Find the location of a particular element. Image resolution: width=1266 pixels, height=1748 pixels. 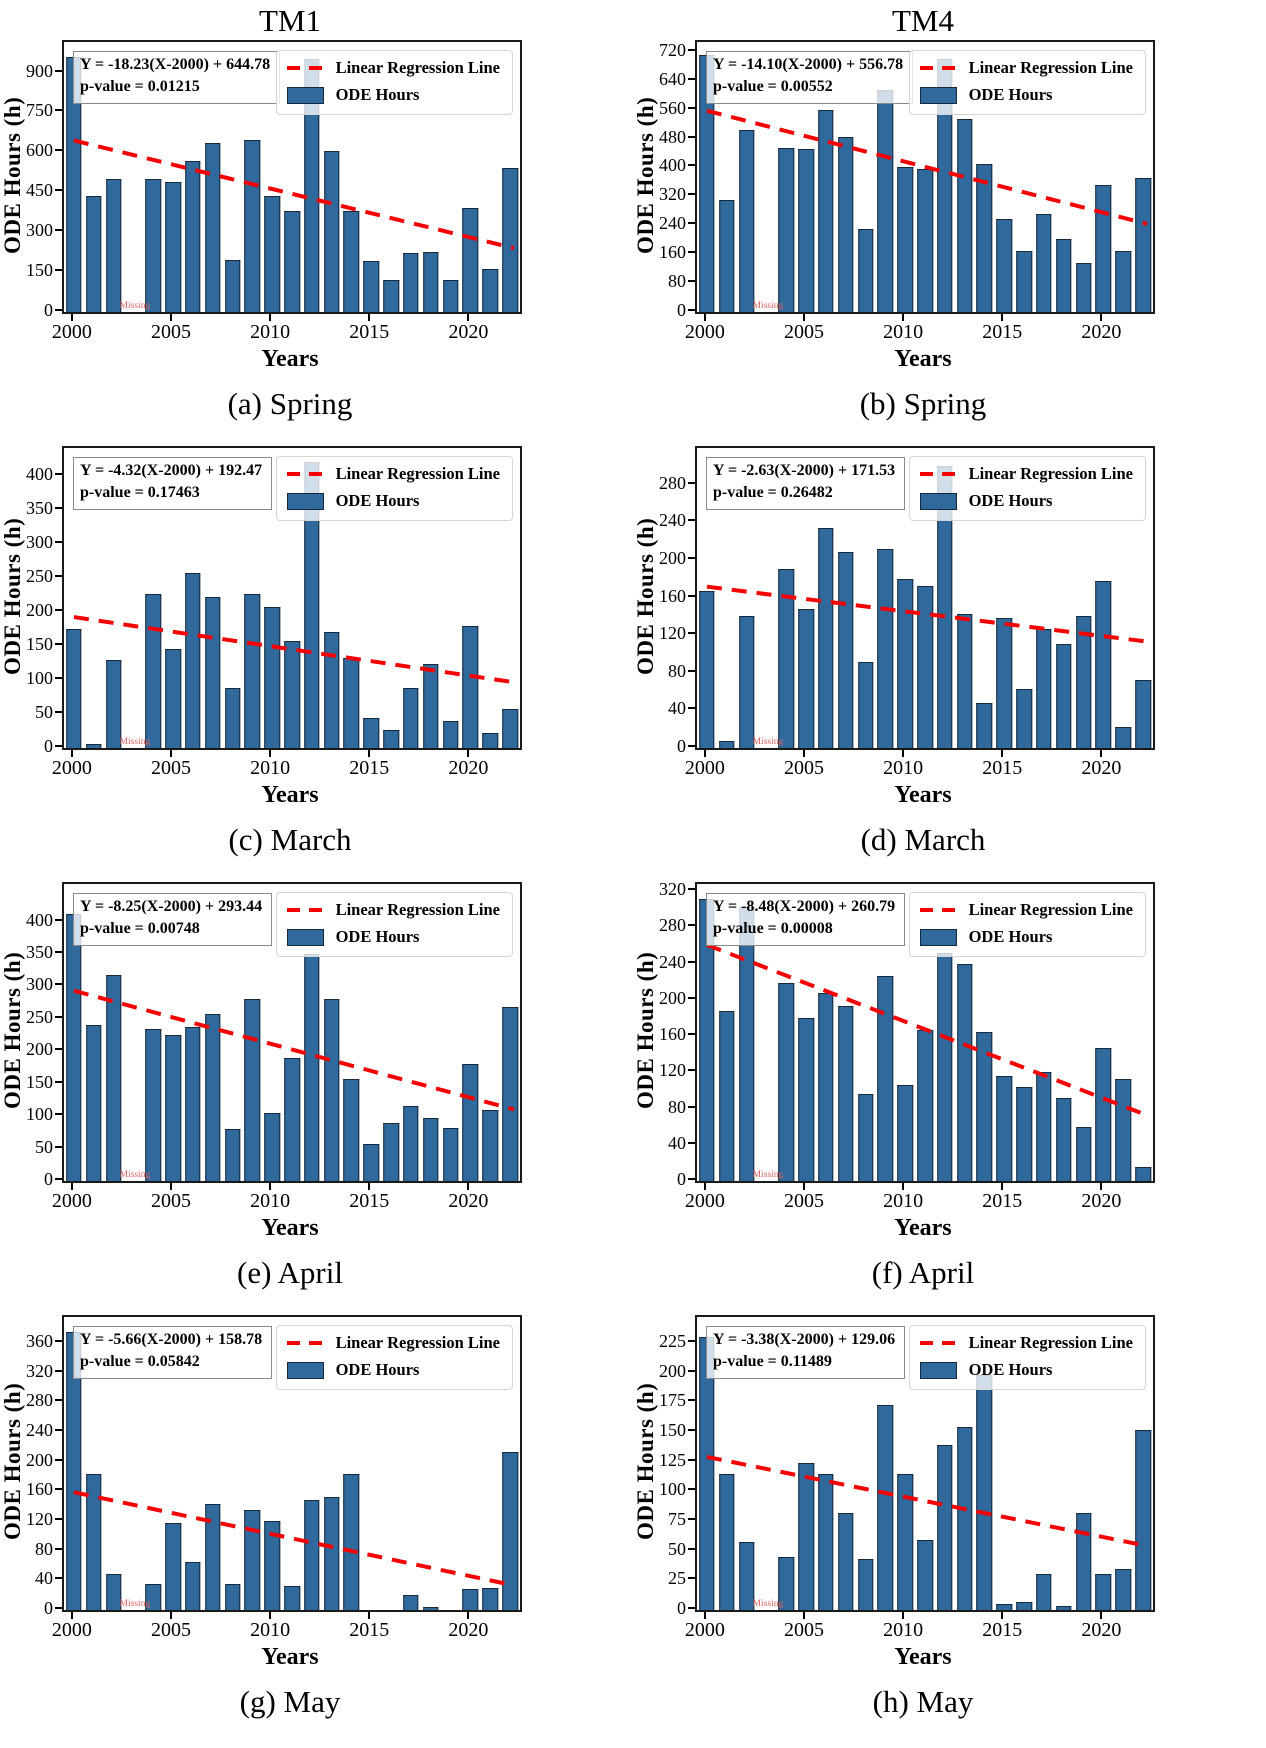

legend-a: Linear Regression Line ODE Hours is located at coordinates (394, 82).